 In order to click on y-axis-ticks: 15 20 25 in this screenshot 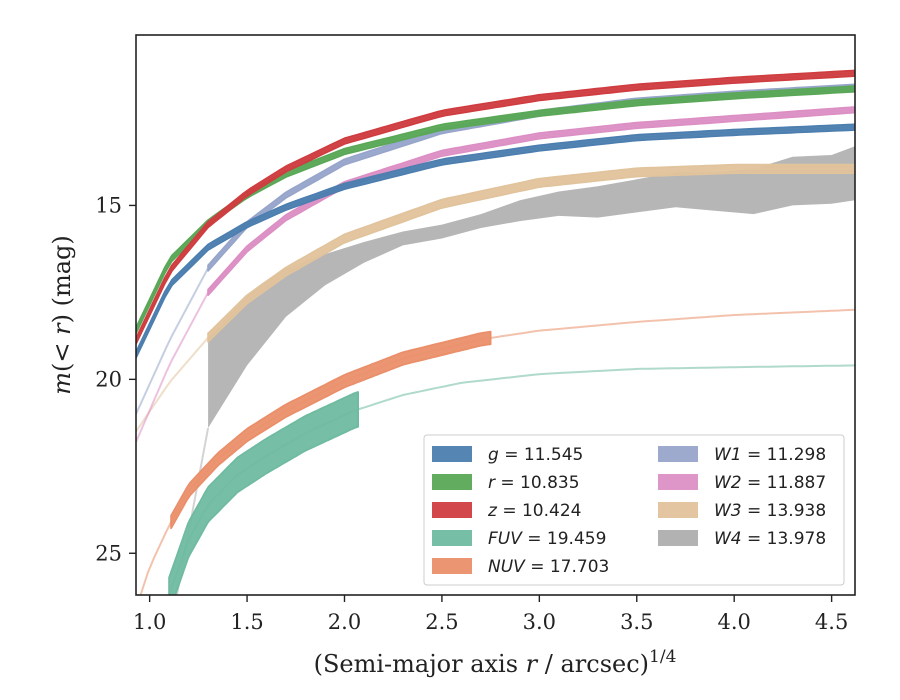, I will do `click(115, 379)`.